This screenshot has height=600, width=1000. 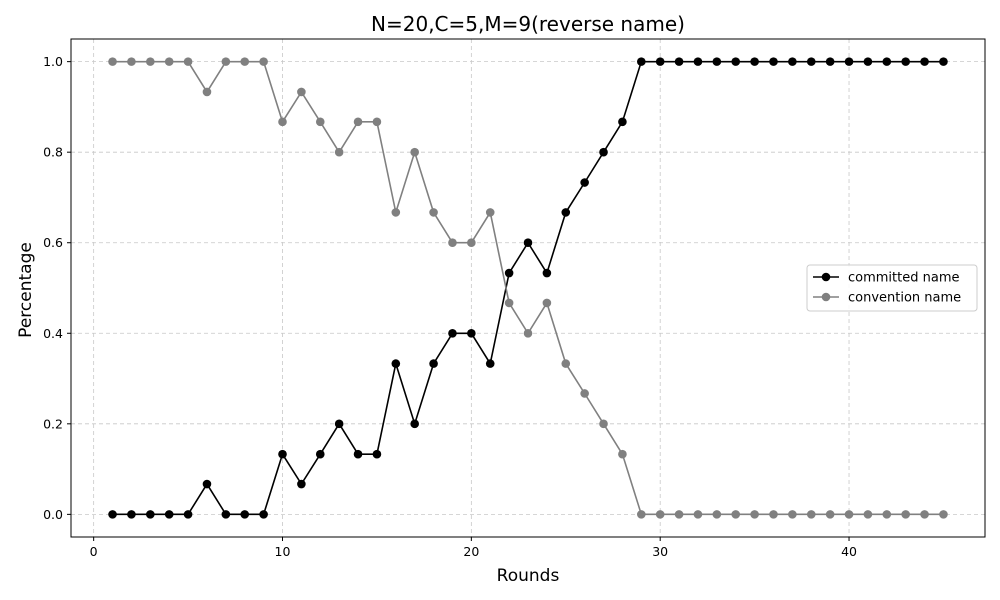 I want to click on y-tick-label: 0.0, so click(x=53, y=514).